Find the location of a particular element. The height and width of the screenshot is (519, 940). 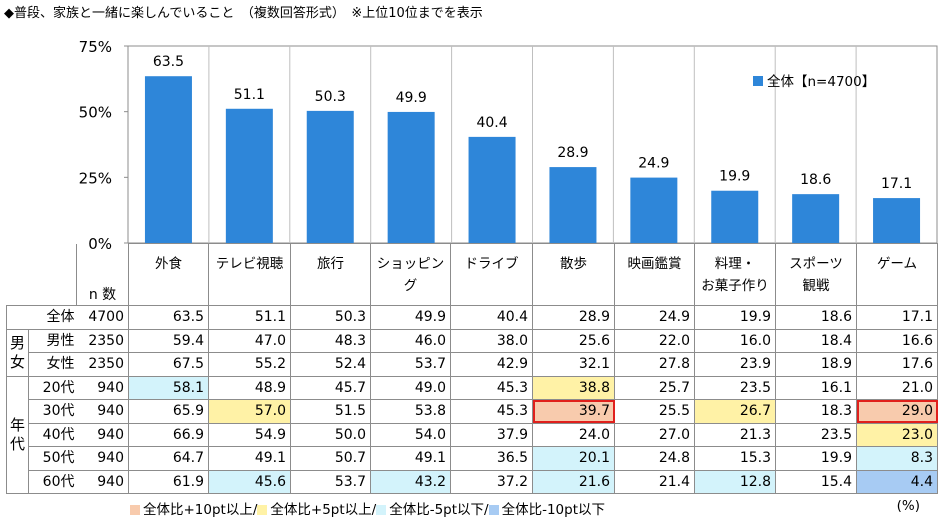

table-cell: 37.9 is located at coordinates (491, 434).